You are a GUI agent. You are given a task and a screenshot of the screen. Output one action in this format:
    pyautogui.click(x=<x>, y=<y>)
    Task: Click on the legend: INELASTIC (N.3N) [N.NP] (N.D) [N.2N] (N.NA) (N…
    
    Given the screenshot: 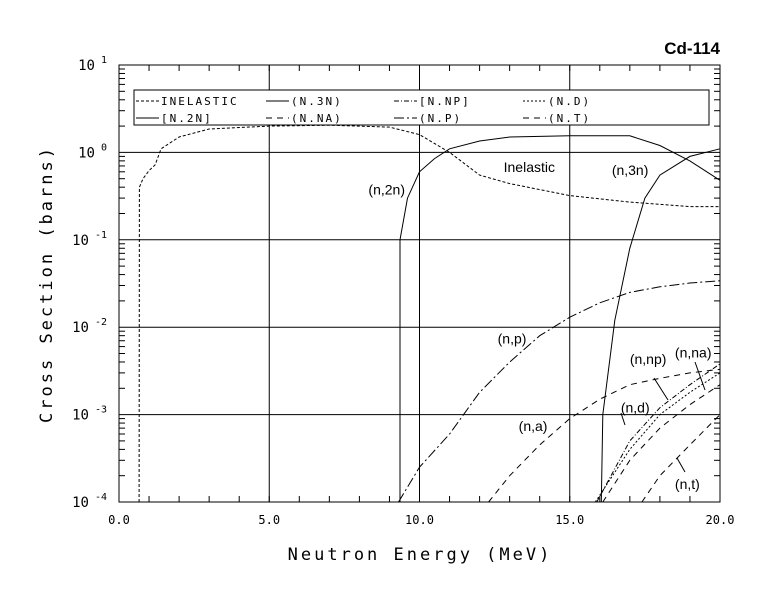 What is the action you would take?
    pyautogui.click(x=421, y=107)
    